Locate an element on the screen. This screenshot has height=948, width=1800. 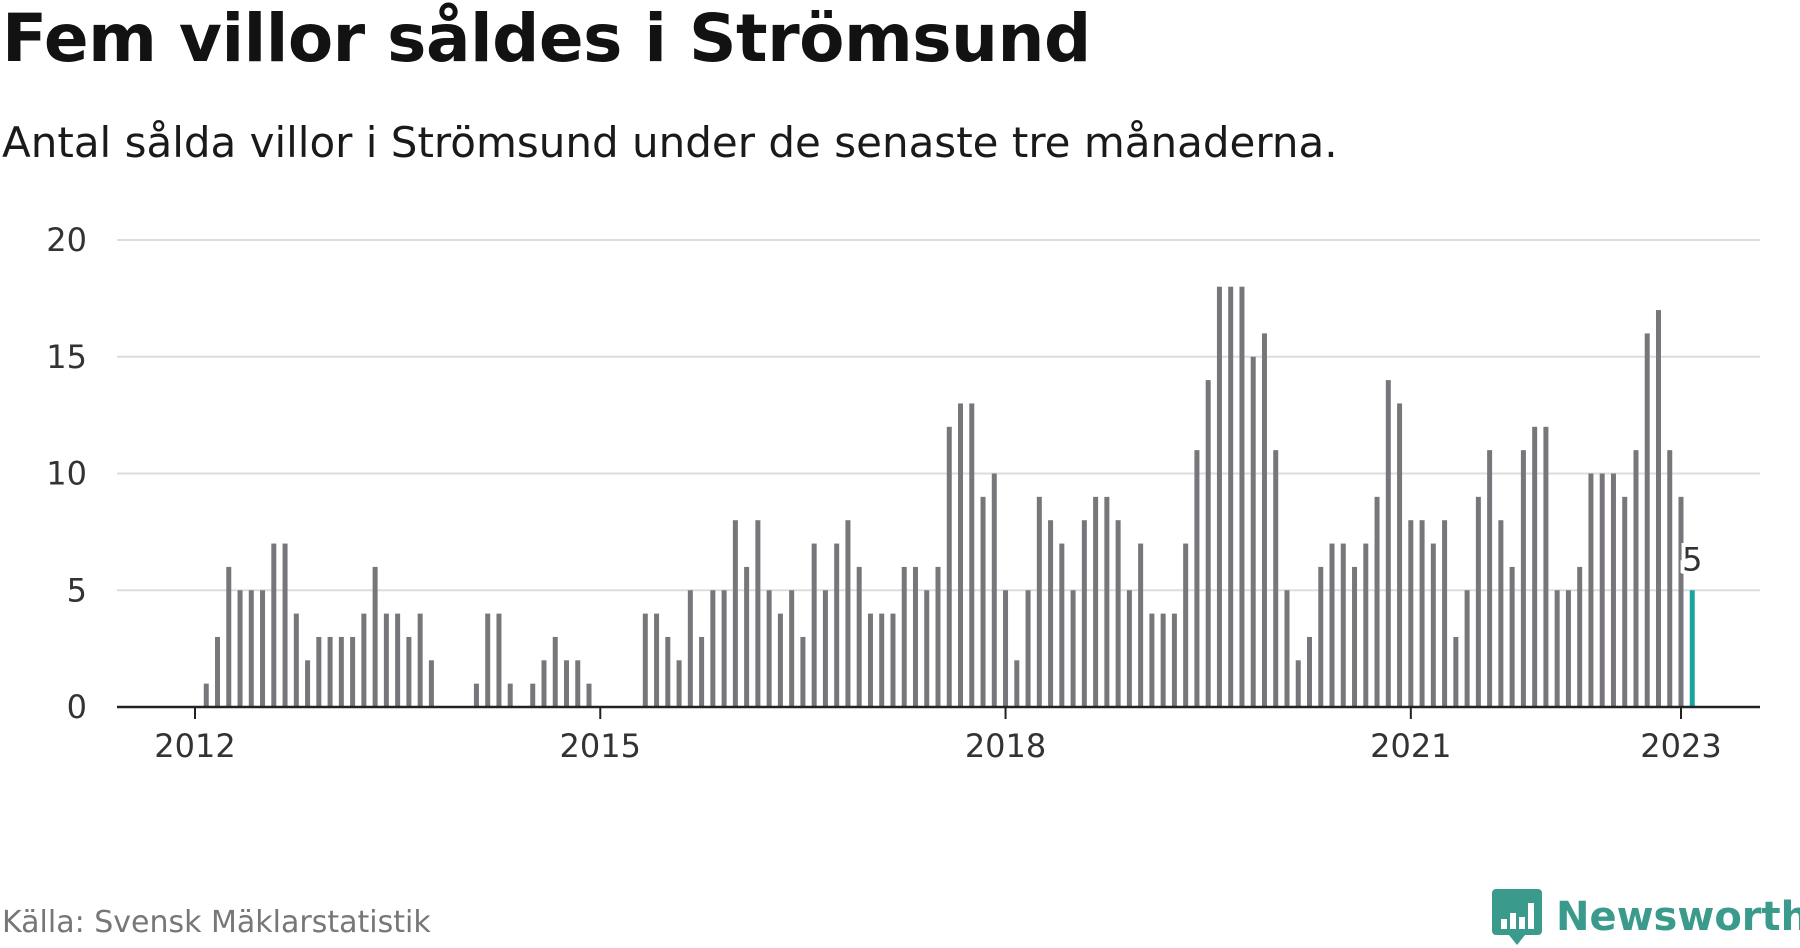
y-tick-label: 10 is located at coordinates (66, 474).